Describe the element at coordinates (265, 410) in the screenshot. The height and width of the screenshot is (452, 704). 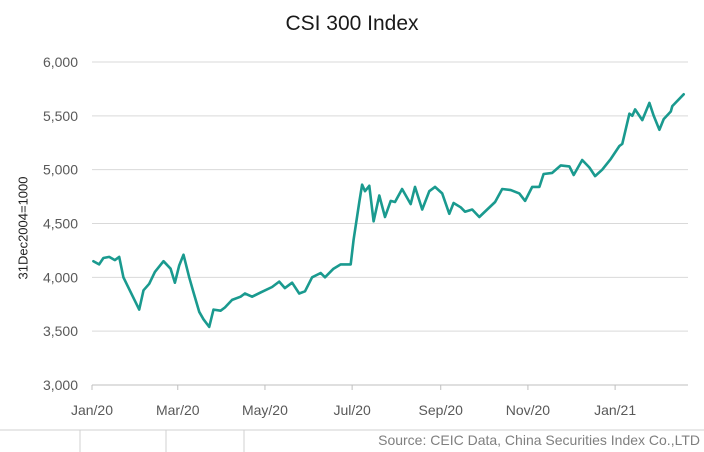
I see `x-tick-label: May/20` at that location.